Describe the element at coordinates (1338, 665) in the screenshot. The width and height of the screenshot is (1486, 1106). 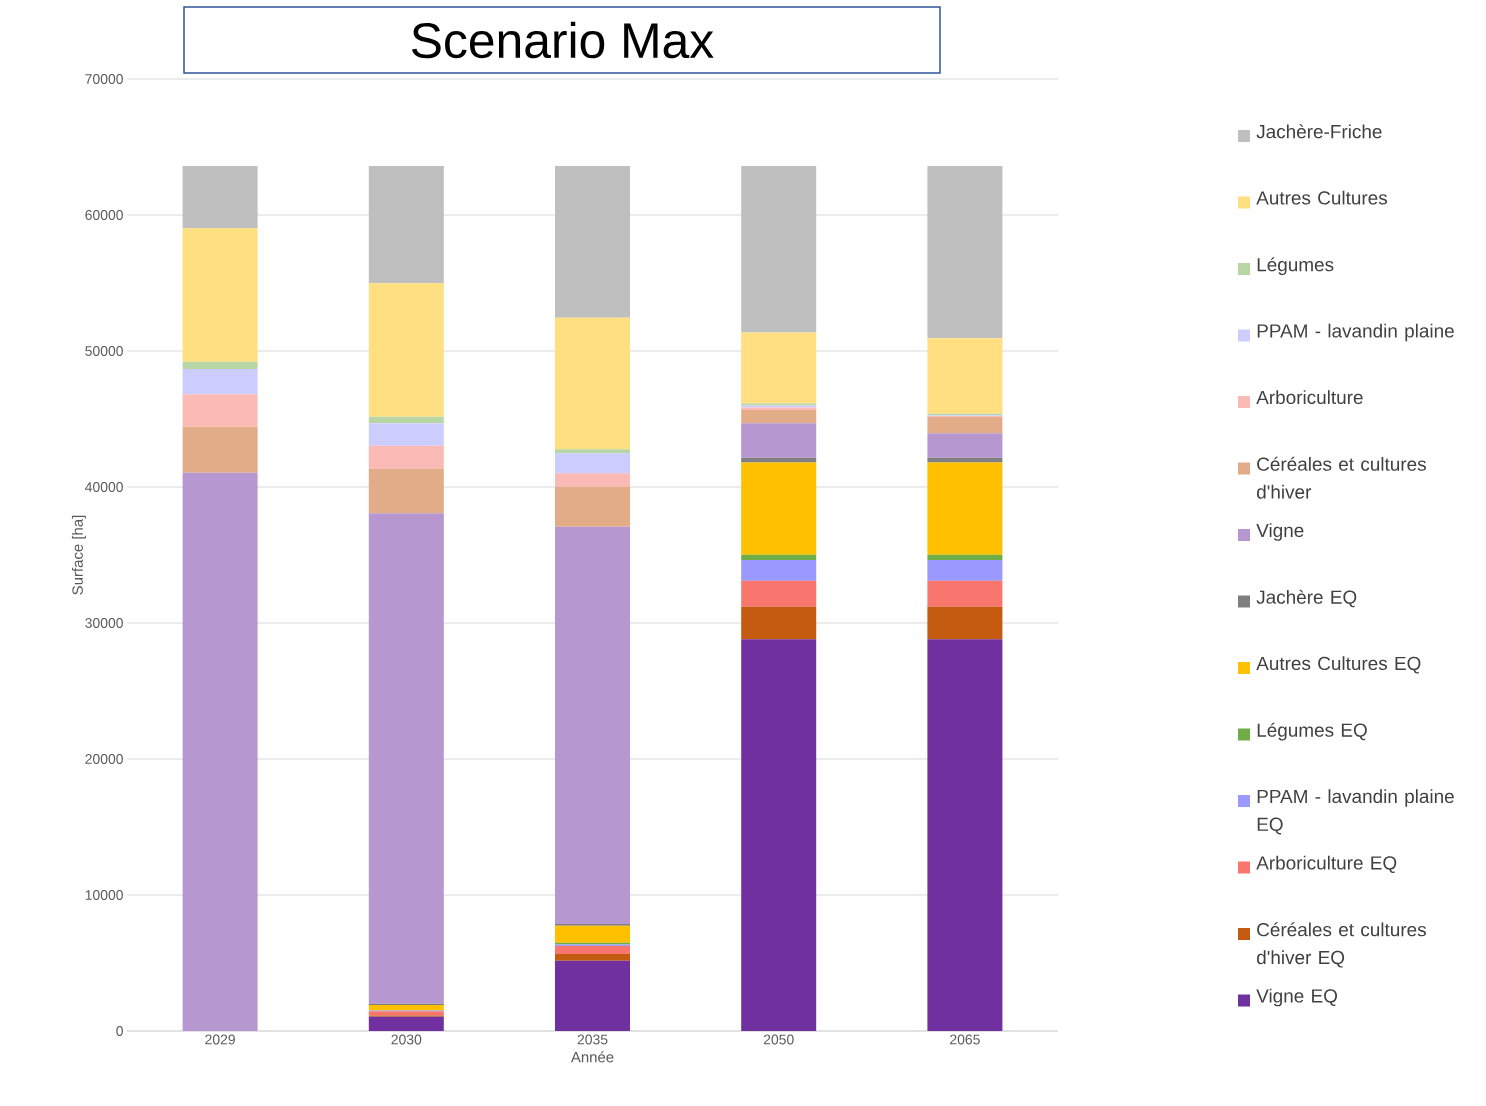
I see `legend-label: Autres Cultures EQ` at that location.